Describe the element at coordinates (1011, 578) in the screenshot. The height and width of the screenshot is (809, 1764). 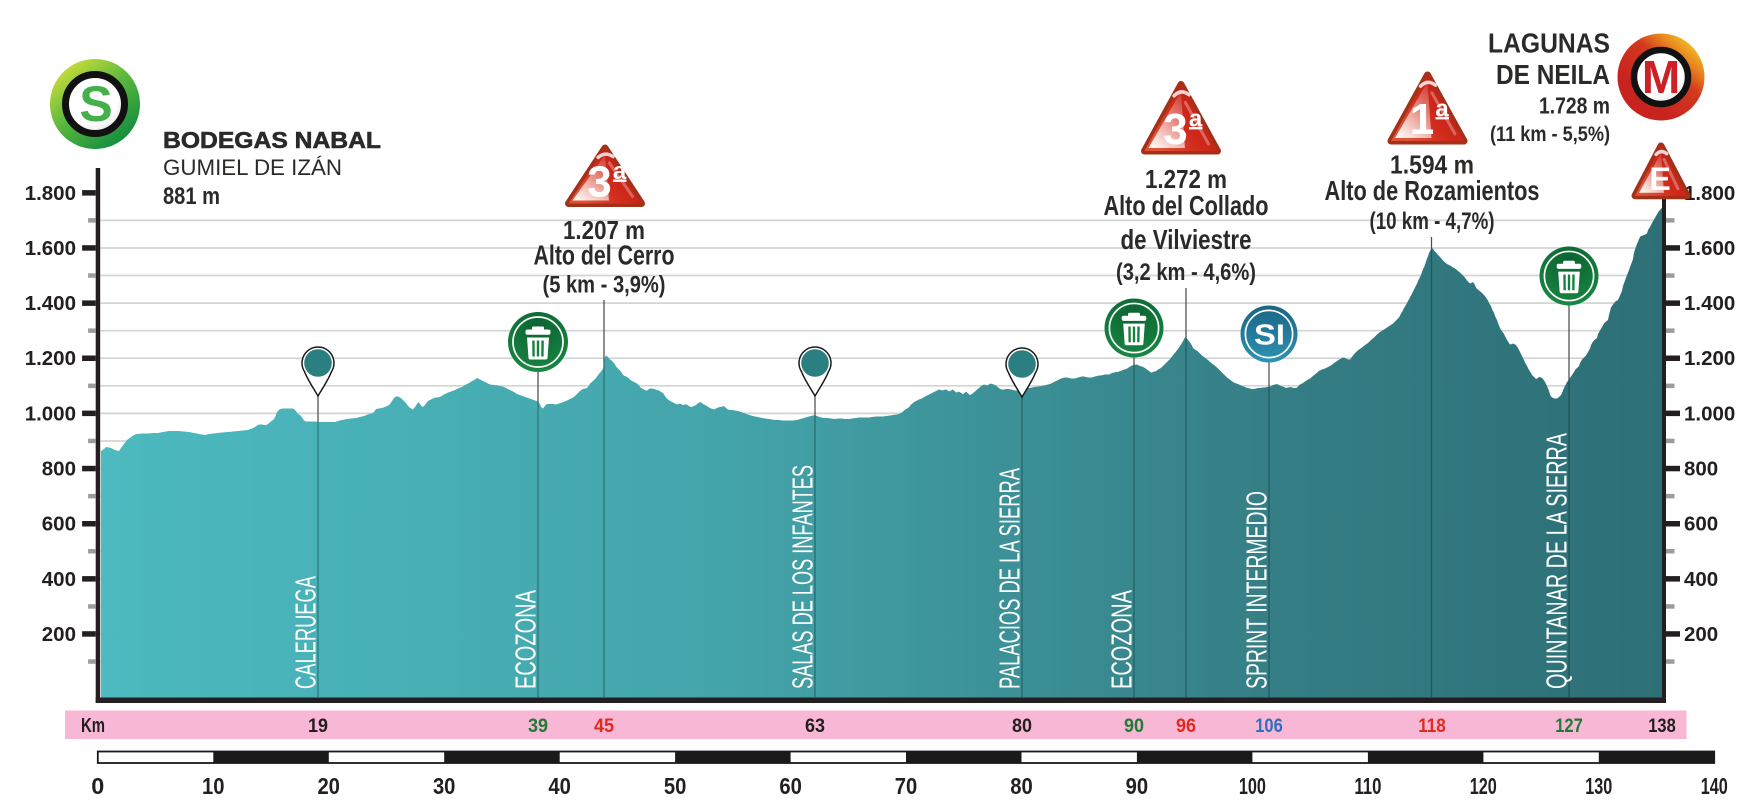
I see `svg-text: PALACIOS DE LA SIERRA` at that location.